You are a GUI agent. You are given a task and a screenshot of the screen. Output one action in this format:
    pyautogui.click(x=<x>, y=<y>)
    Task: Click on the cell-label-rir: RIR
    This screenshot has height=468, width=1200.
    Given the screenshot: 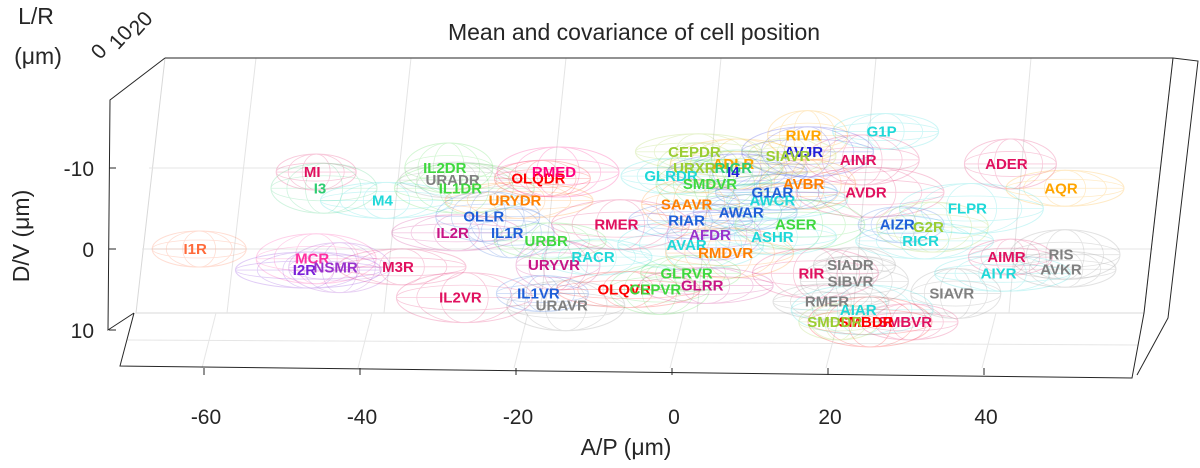 What is the action you would take?
    pyautogui.click(x=811, y=273)
    